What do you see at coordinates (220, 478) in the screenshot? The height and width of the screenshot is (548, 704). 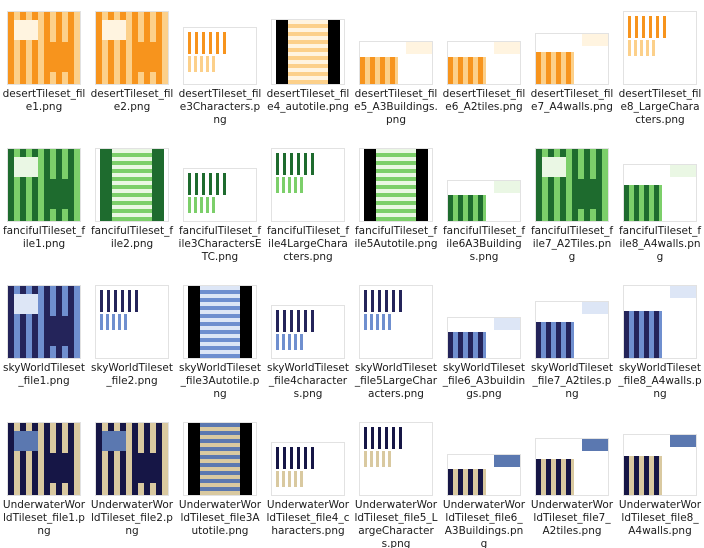 I see `file-item: UnderwaterWorldTileset_file3Autotile.png` at bounding box center [220, 478].